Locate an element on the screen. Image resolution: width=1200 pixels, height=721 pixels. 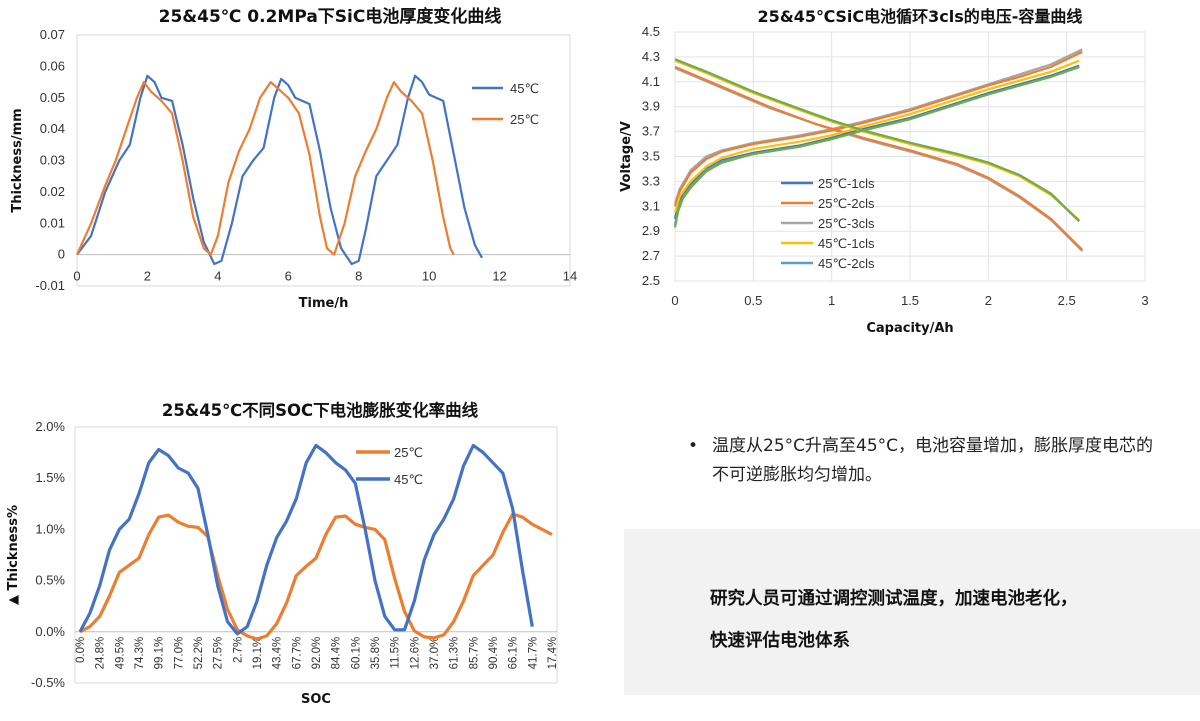
y-tick-label: 0.5% is located at coordinates (50, 580).